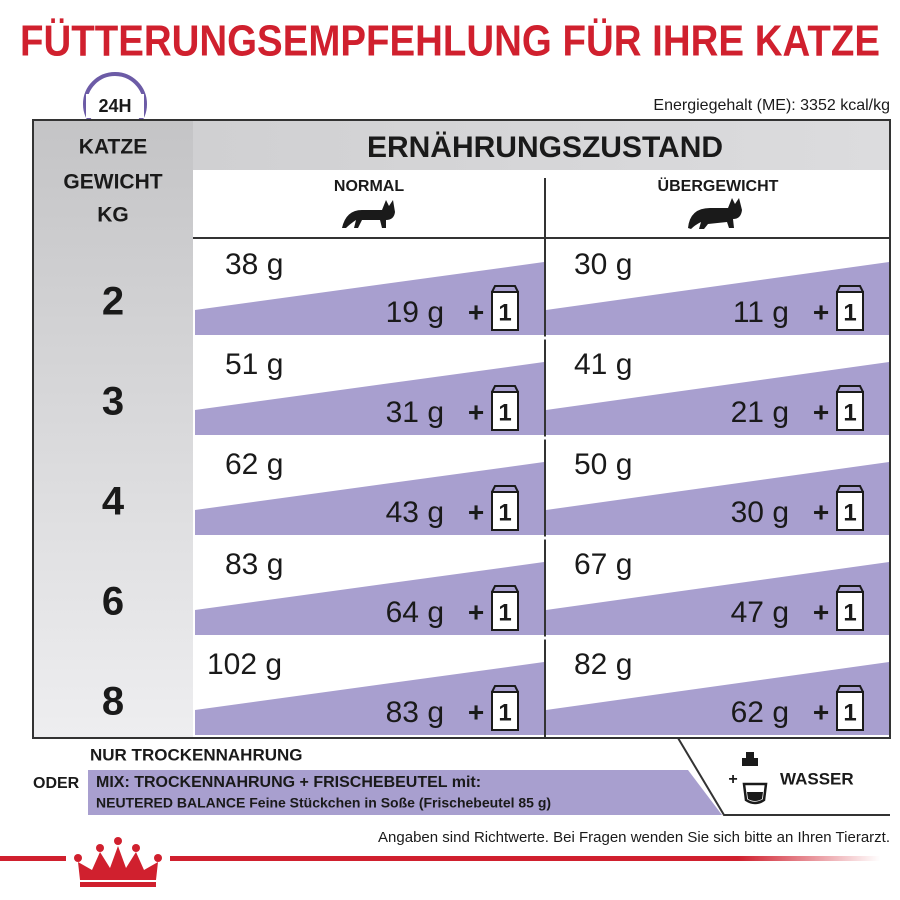  What do you see at coordinates (732, 779) in the screenshot?
I see `water-plus: +` at bounding box center [732, 779].